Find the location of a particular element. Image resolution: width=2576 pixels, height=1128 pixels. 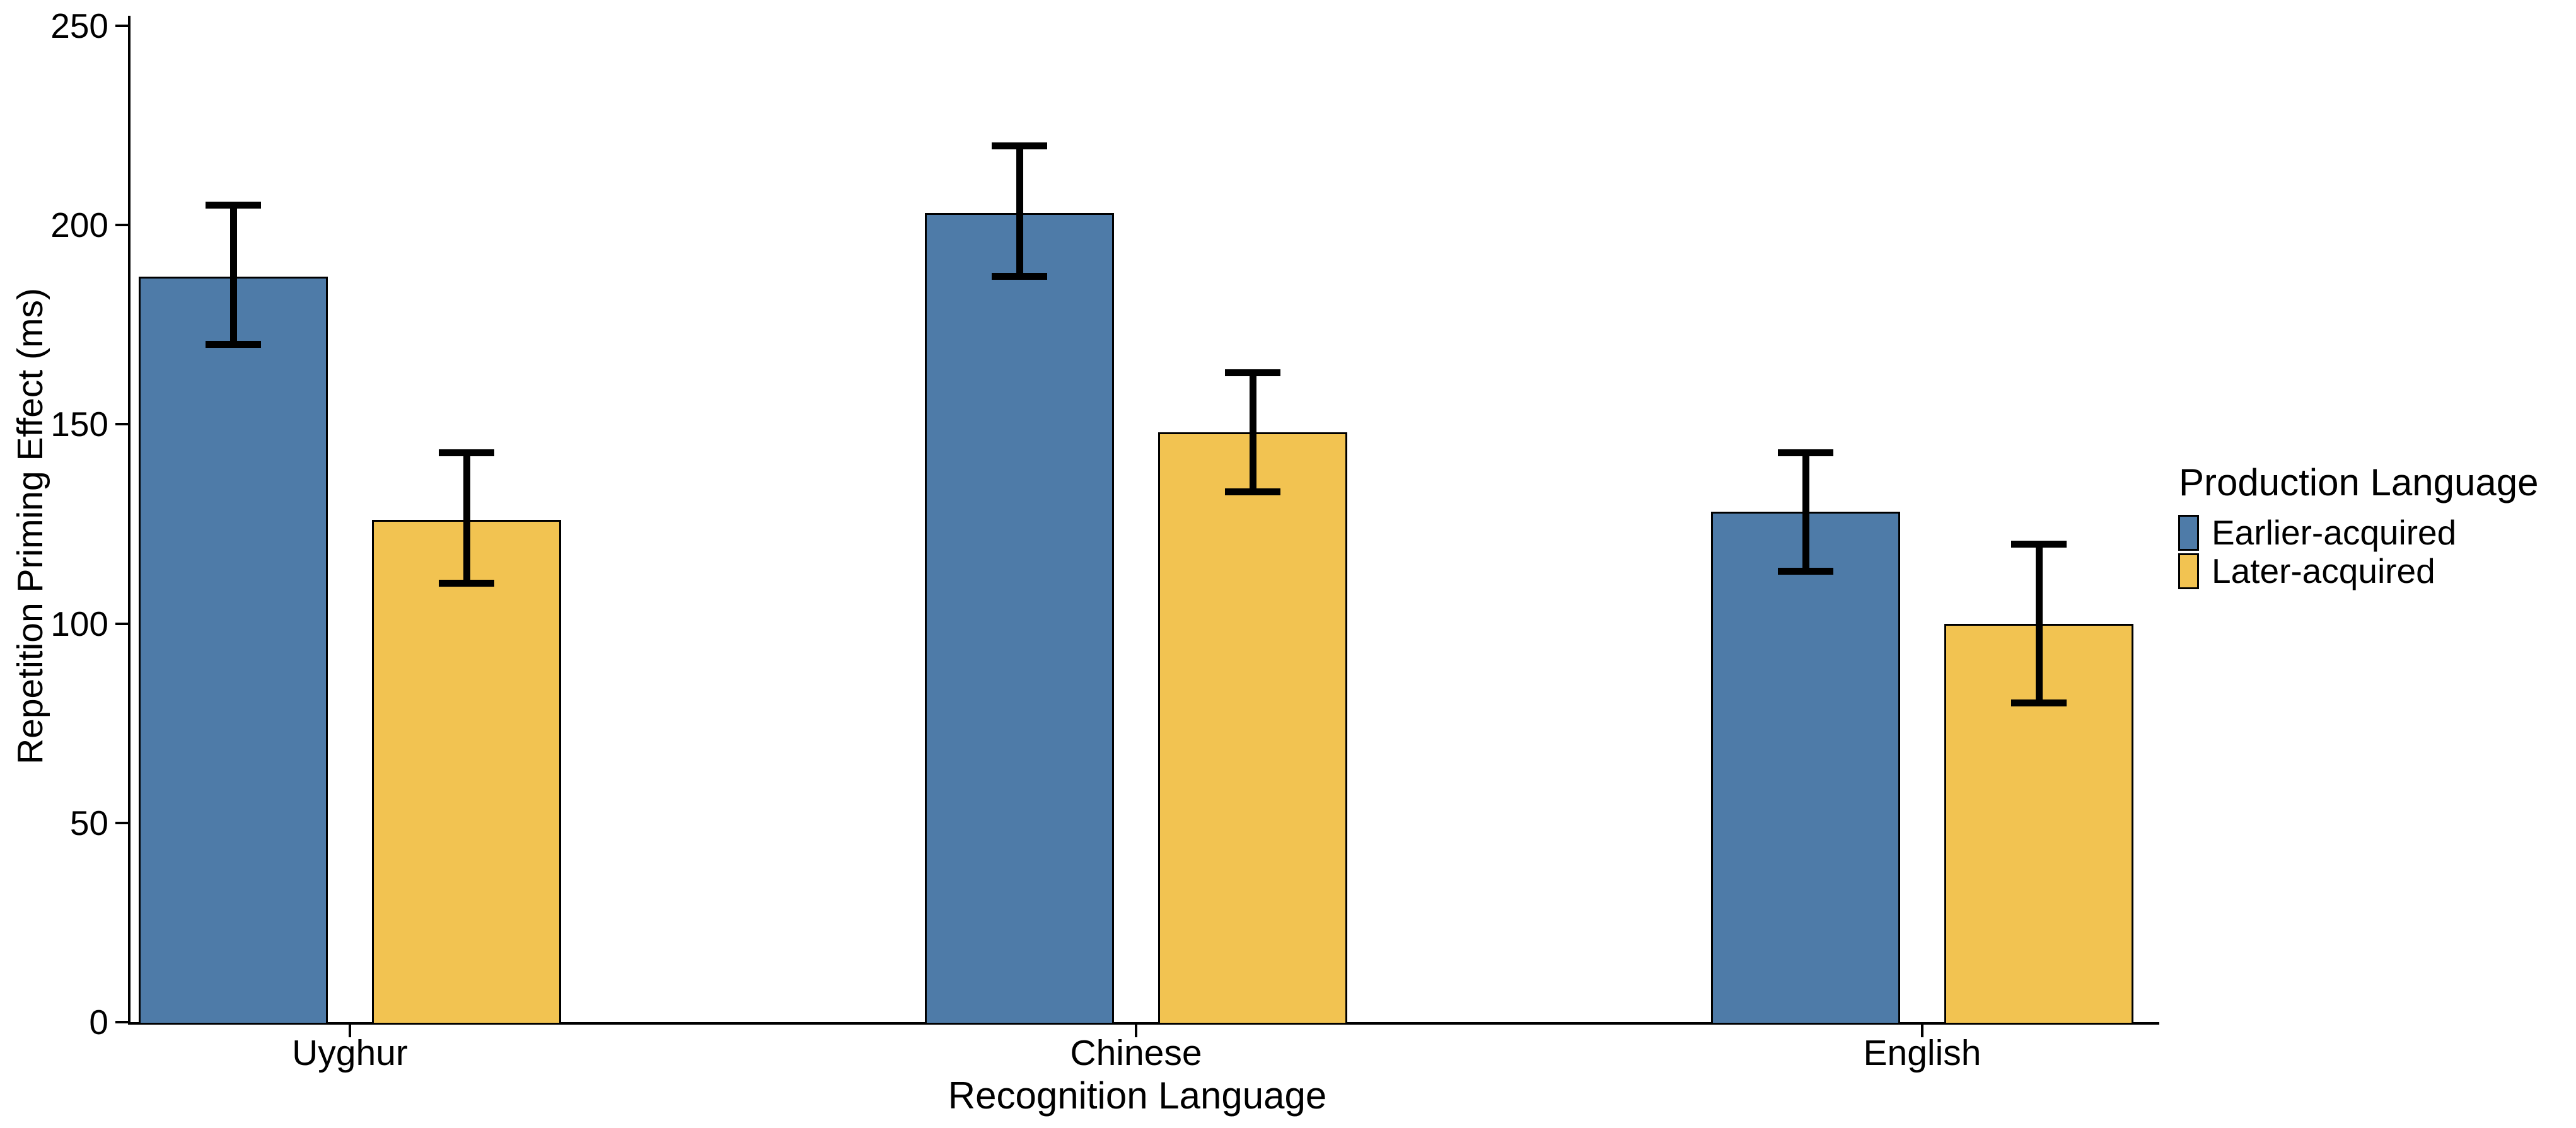

x-axis-line is located at coordinates (1143, 1023).